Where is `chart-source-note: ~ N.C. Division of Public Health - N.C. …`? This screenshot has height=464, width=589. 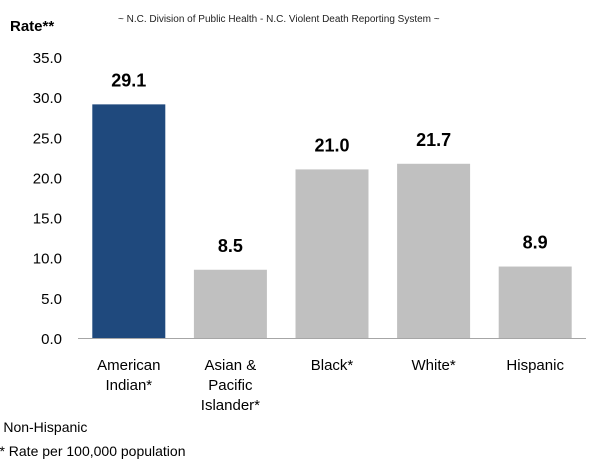 chart-source-note: ~ N.C. Division of Public Health - N.C. … is located at coordinates (279, 19).